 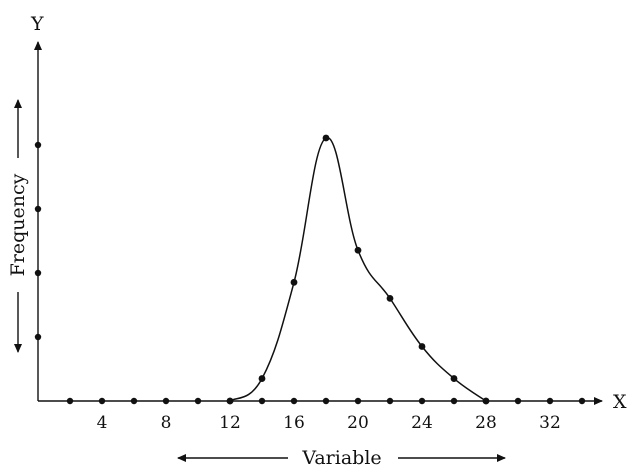 I want to click on x-tick-label: 12, so click(x=230, y=423).